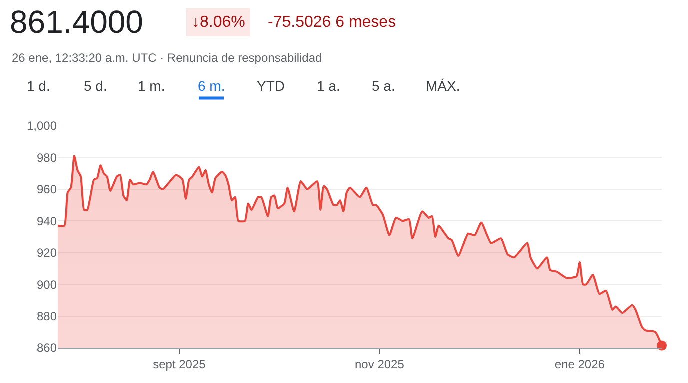 Image resolution: width=688 pixels, height=383 pixels. I want to click on chart-subtitle: 26 ene, 12:33:20 a.m. UTC · Renuncia de responsabilidad, so click(167, 58).